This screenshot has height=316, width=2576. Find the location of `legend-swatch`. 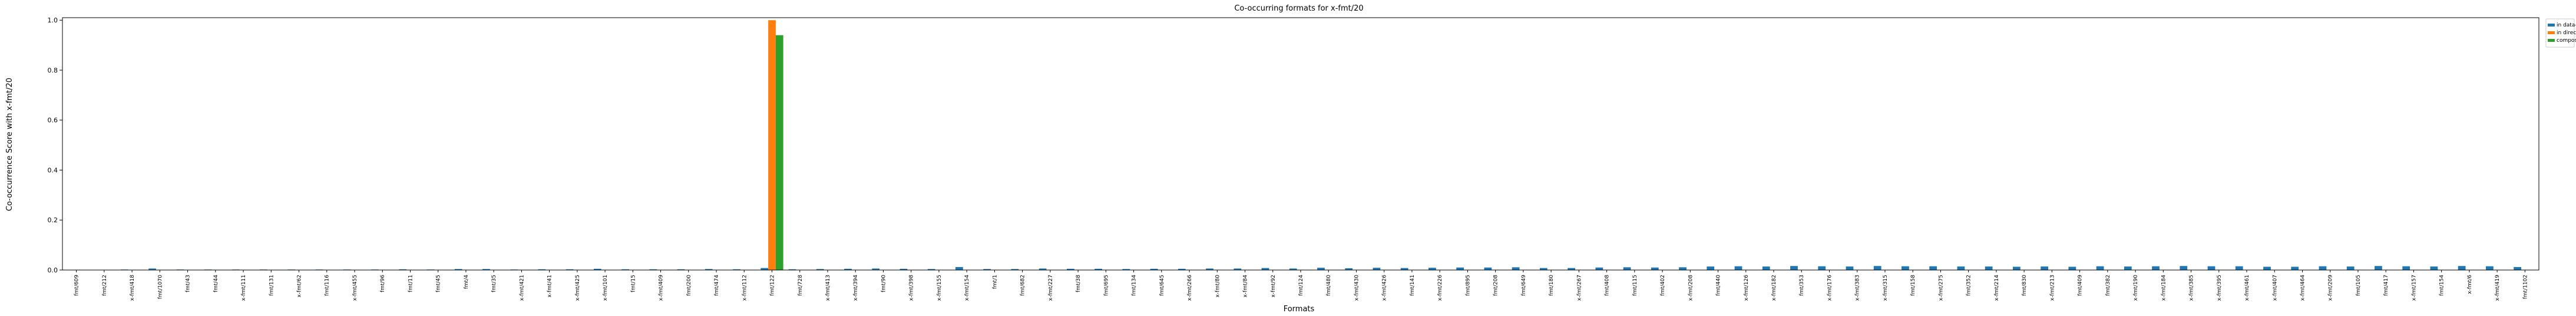

legend-swatch is located at coordinates (2552, 40).